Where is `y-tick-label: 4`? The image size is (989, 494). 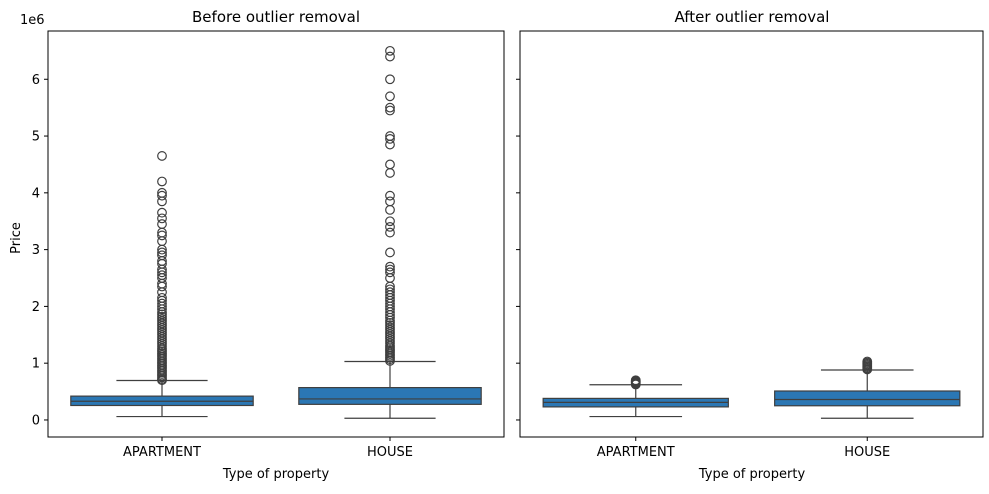 y-tick-label: 4 is located at coordinates (36, 193).